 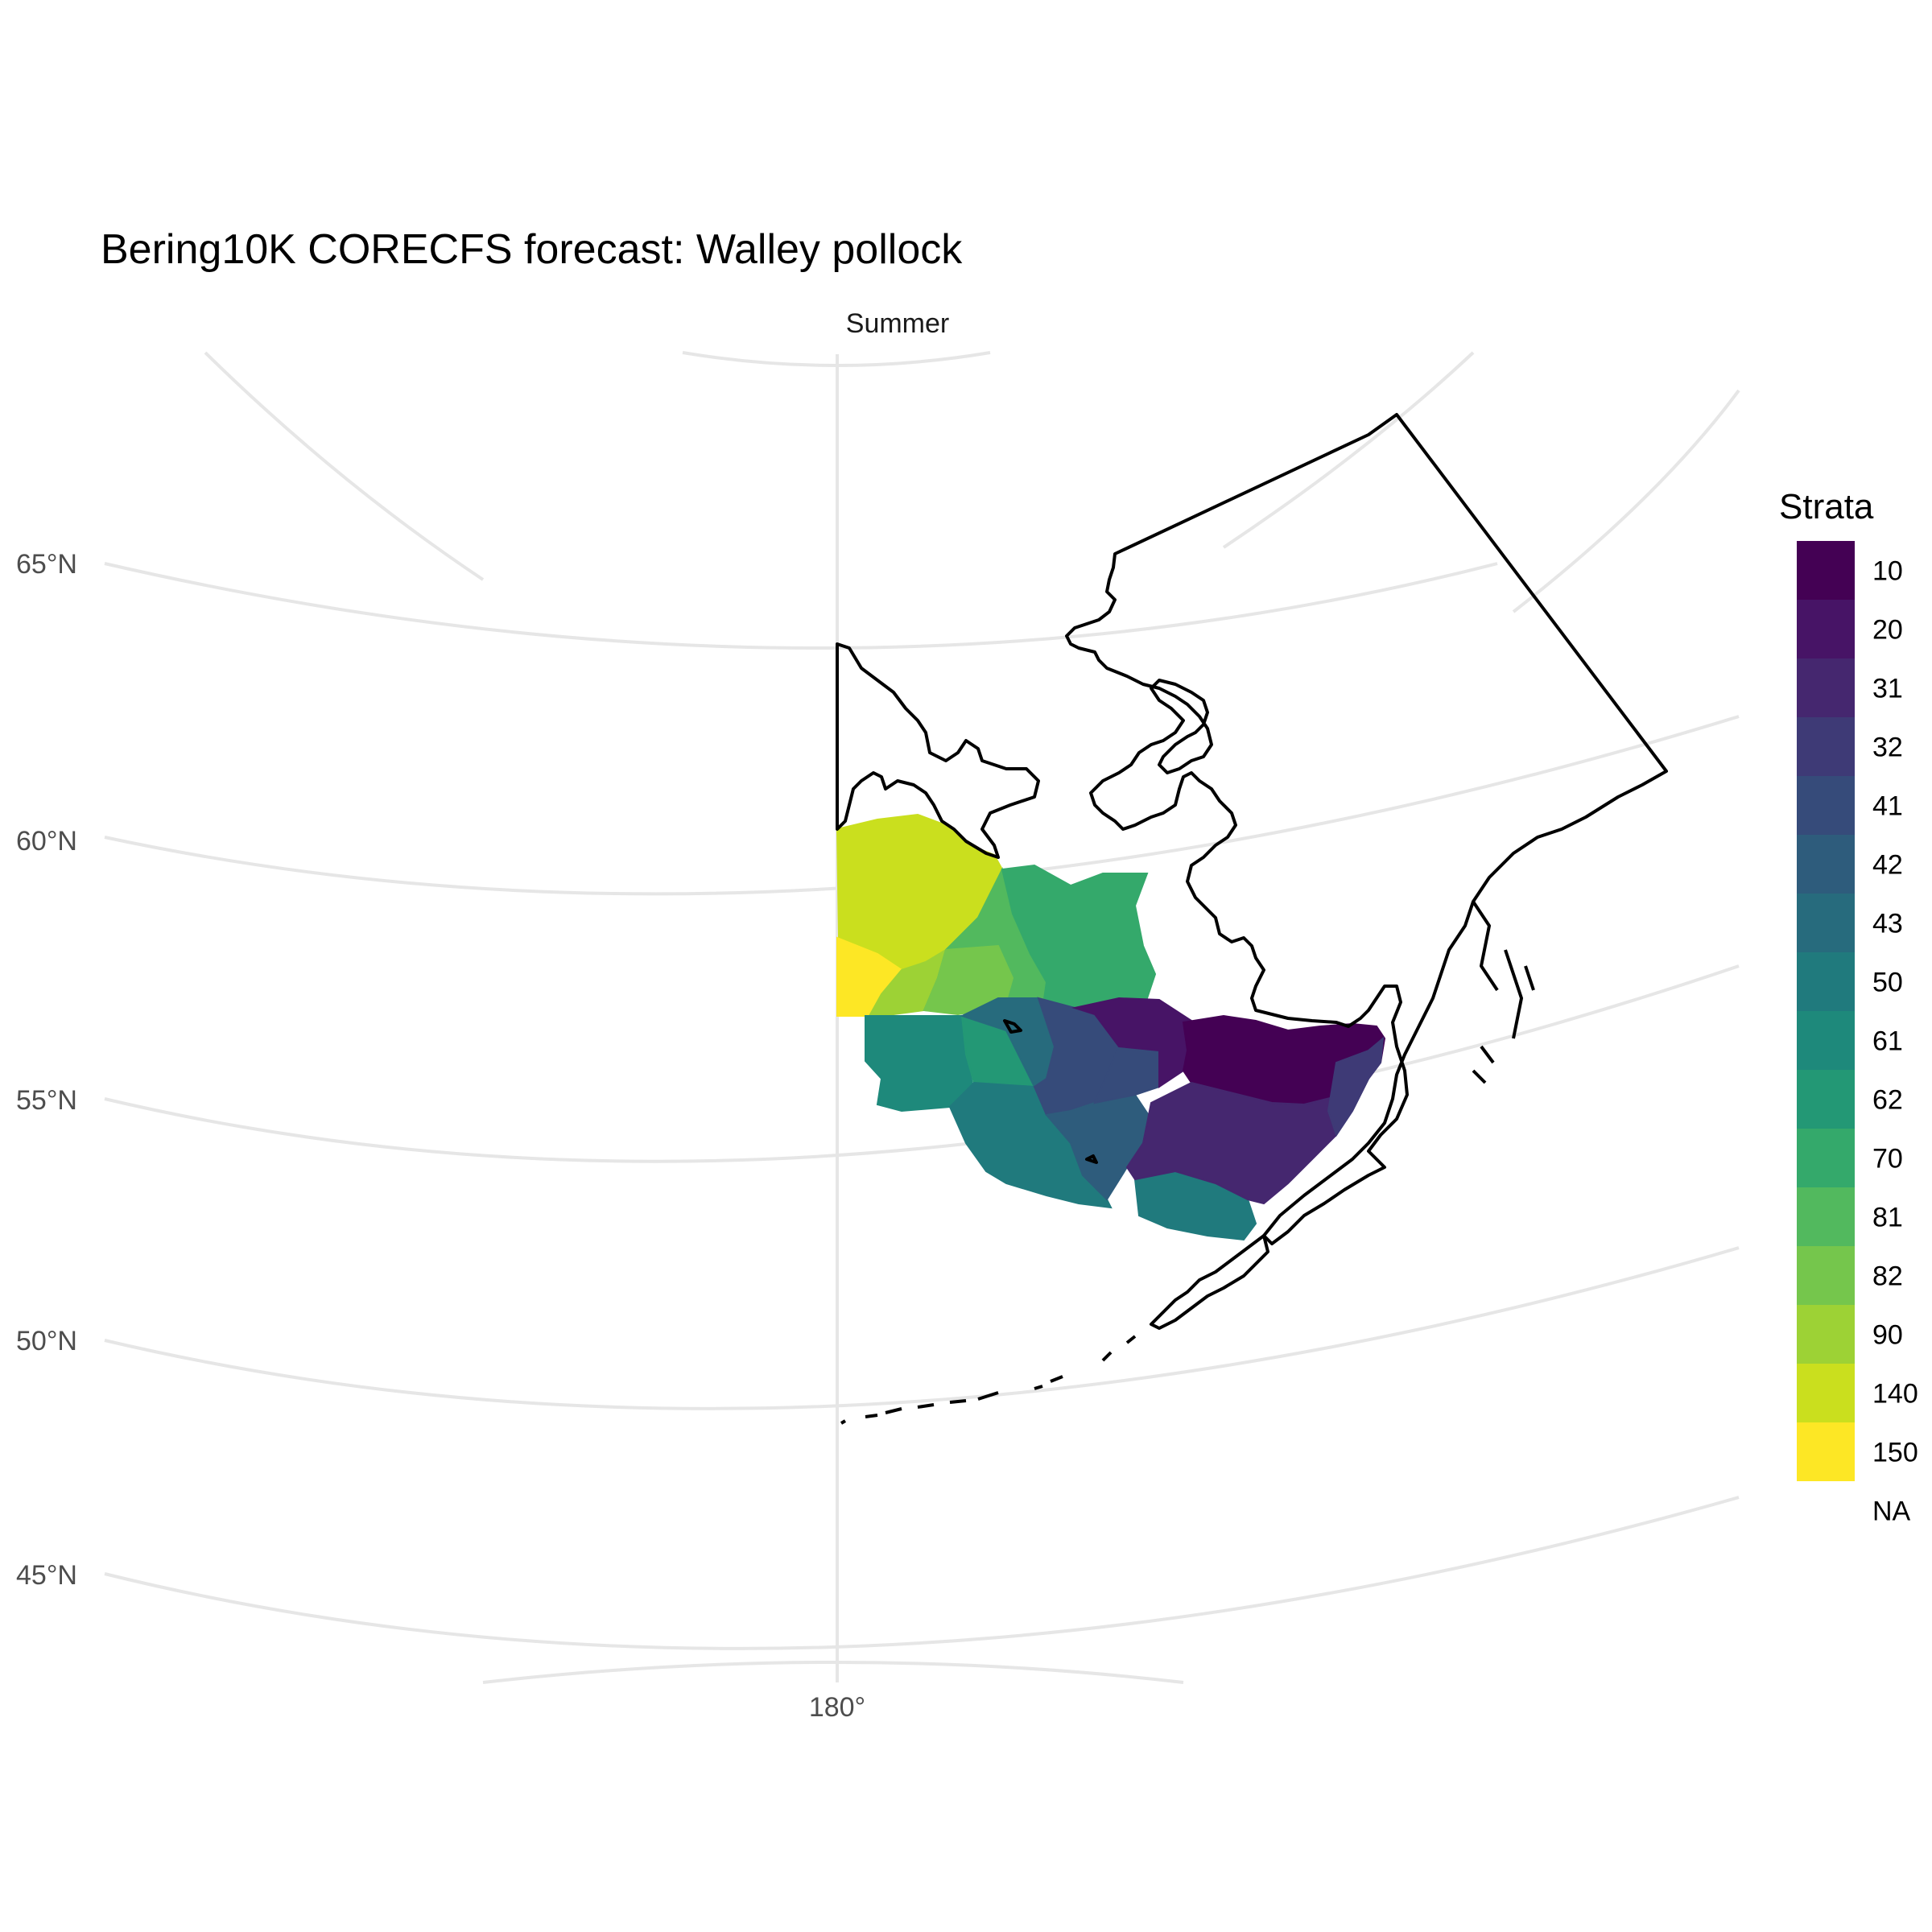 I want to click on legend-keys: 10 20 31 32 41 42 43 50 61 62 70 81 82 90 140 150 NA, so click(x=1857, y=1040).